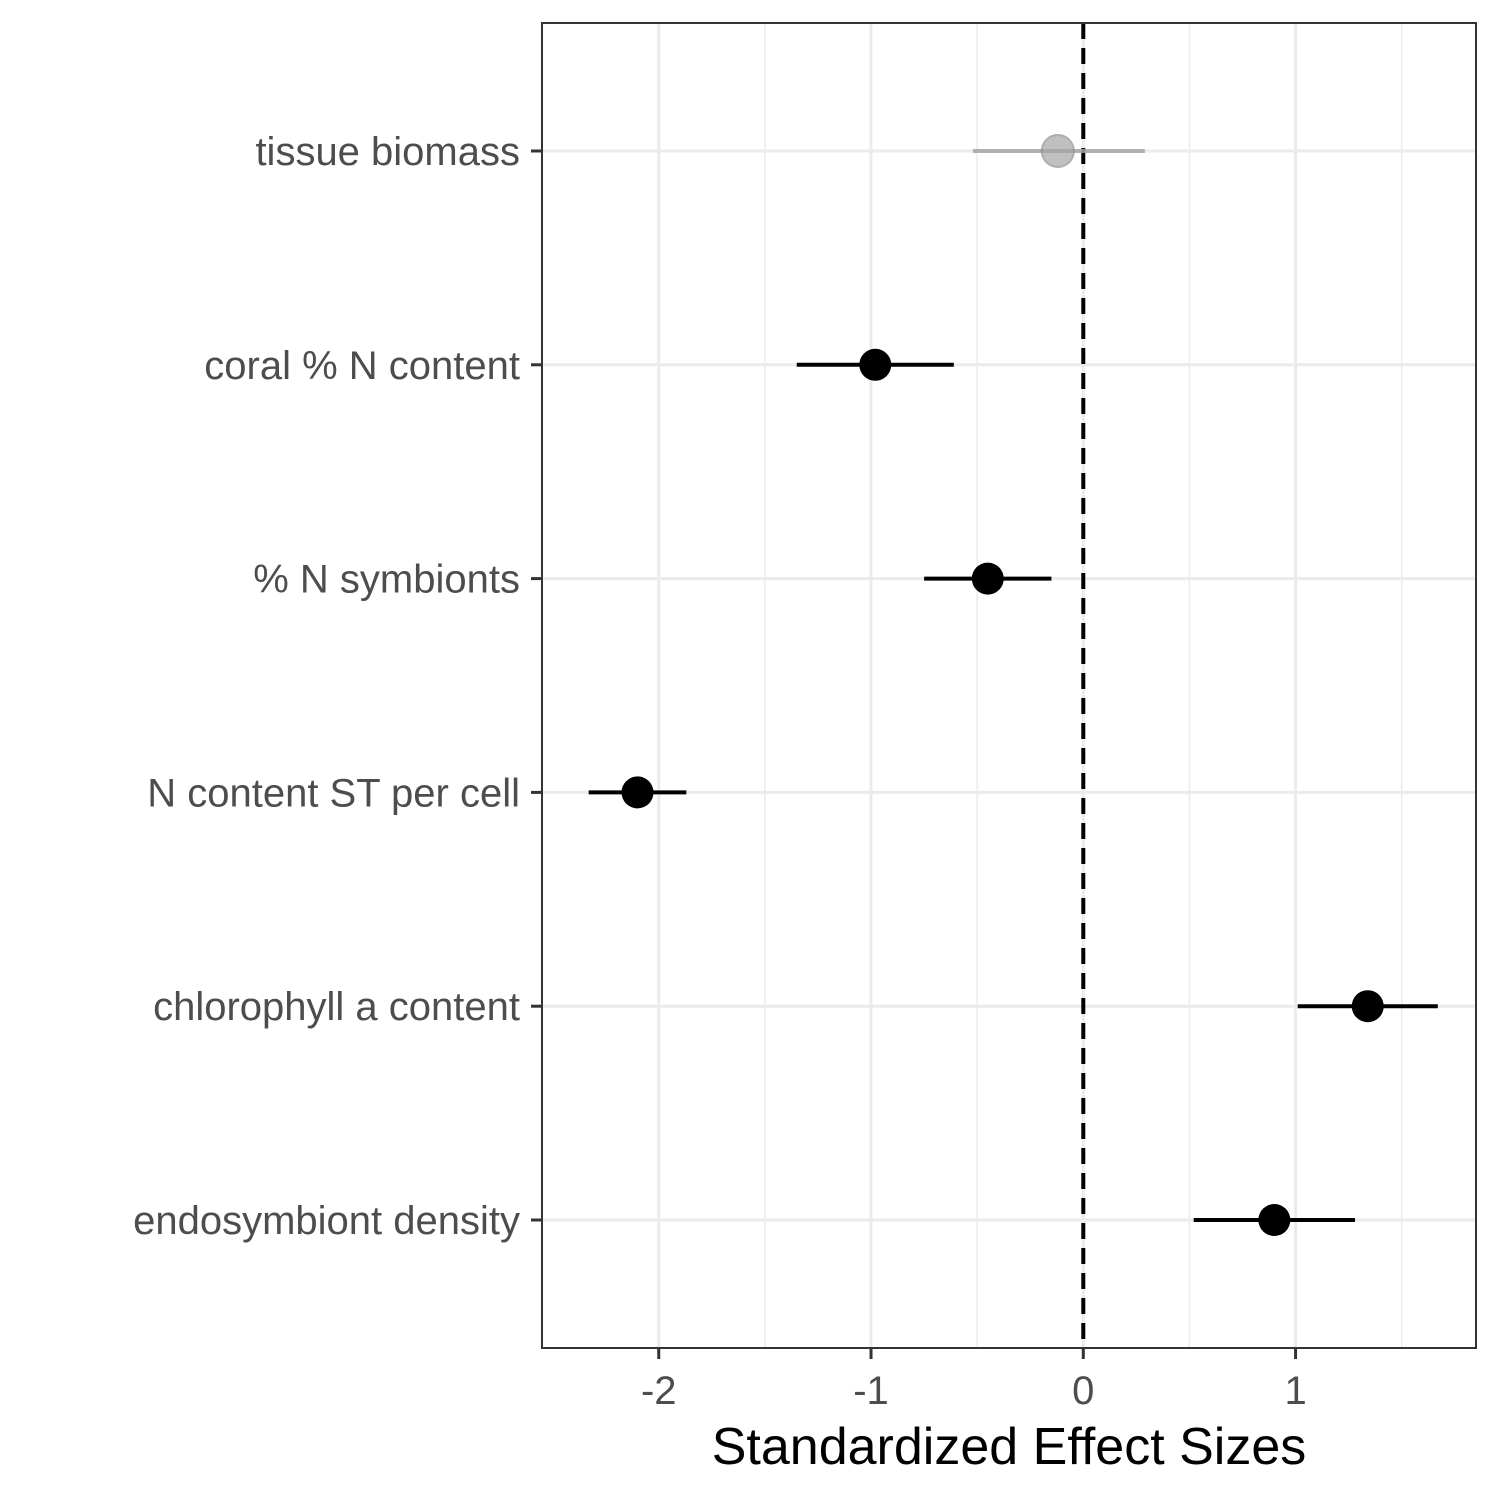 This screenshot has height=1500, width=1500. Describe the element at coordinates (1295, 1391) in the screenshot. I see `x-tick-label: 1` at that location.